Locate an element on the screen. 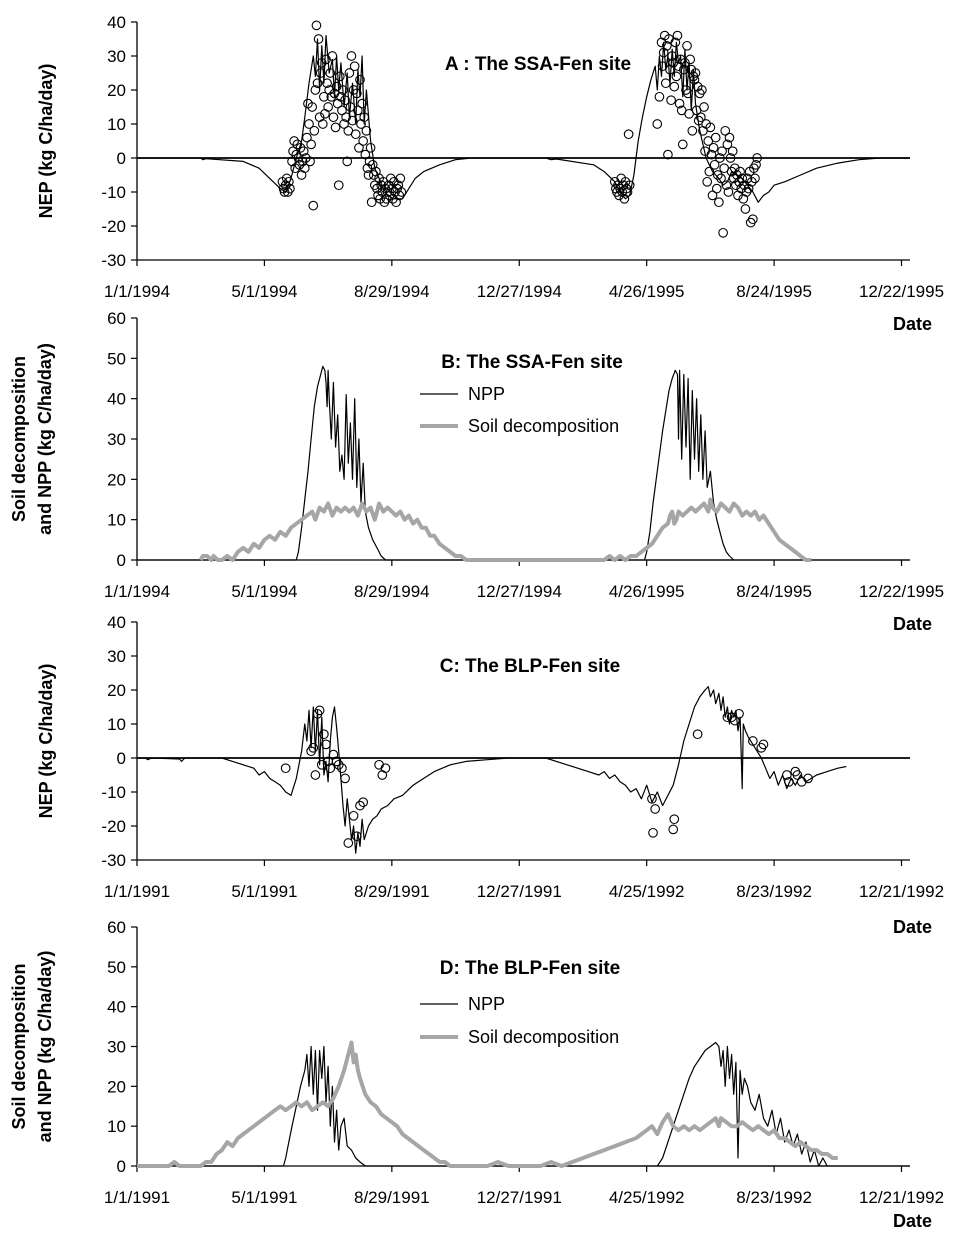 Image resolution: width=961 pixels, height=1235 pixels. y-tick-label: 50 is located at coordinates (116, 967).